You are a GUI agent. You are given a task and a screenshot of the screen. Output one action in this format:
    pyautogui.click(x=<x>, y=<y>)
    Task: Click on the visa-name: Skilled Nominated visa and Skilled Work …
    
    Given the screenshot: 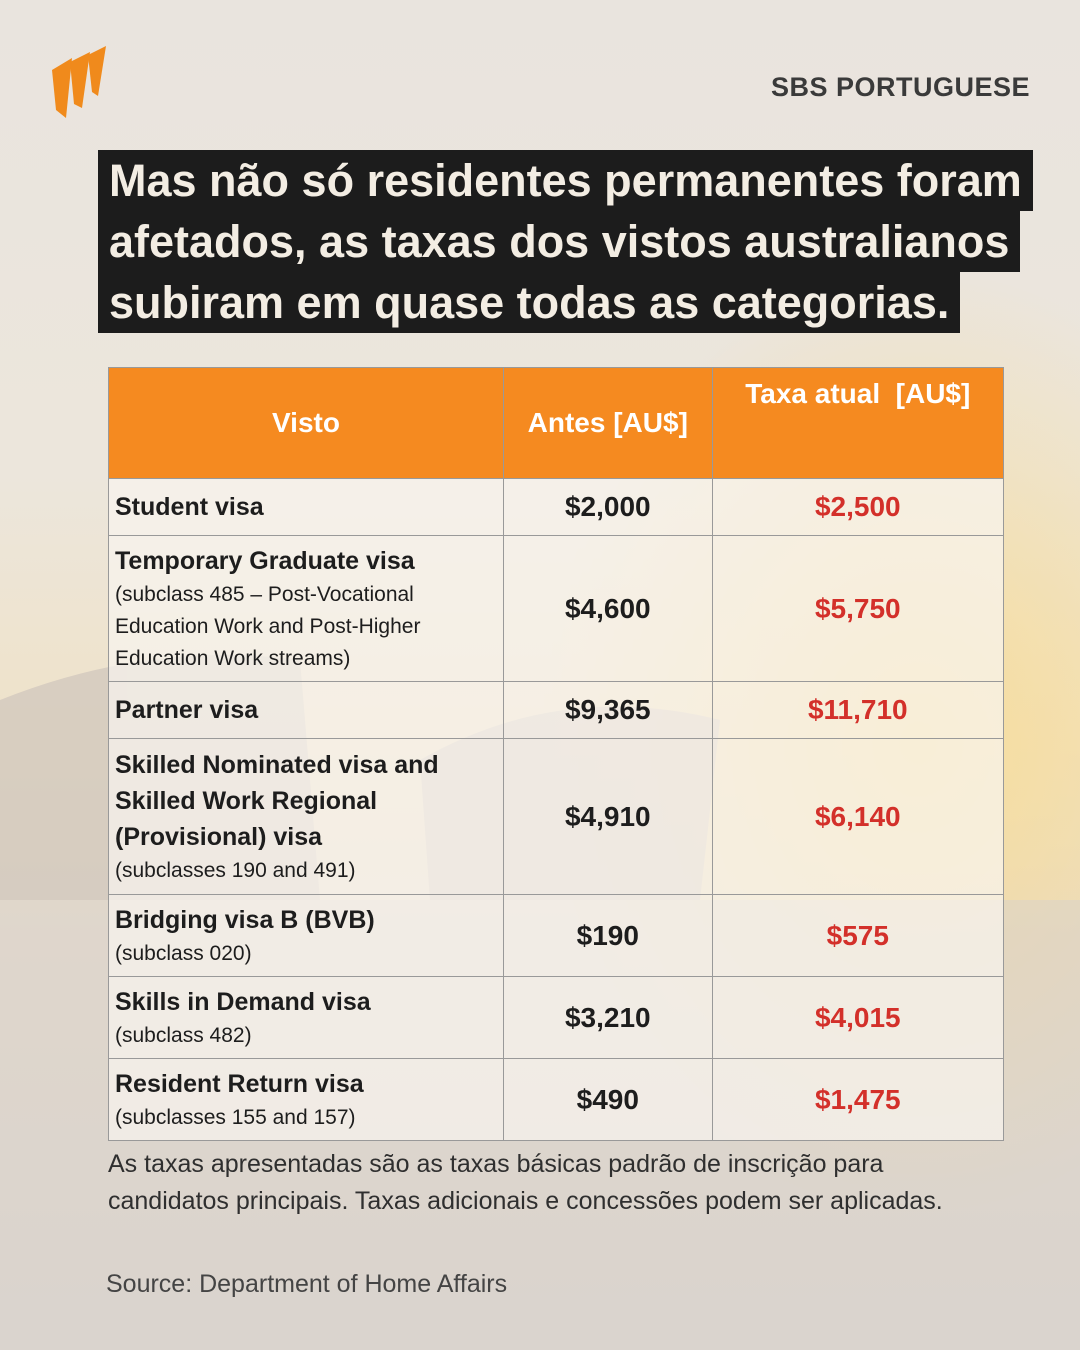 What is the action you would take?
    pyautogui.click(x=277, y=800)
    